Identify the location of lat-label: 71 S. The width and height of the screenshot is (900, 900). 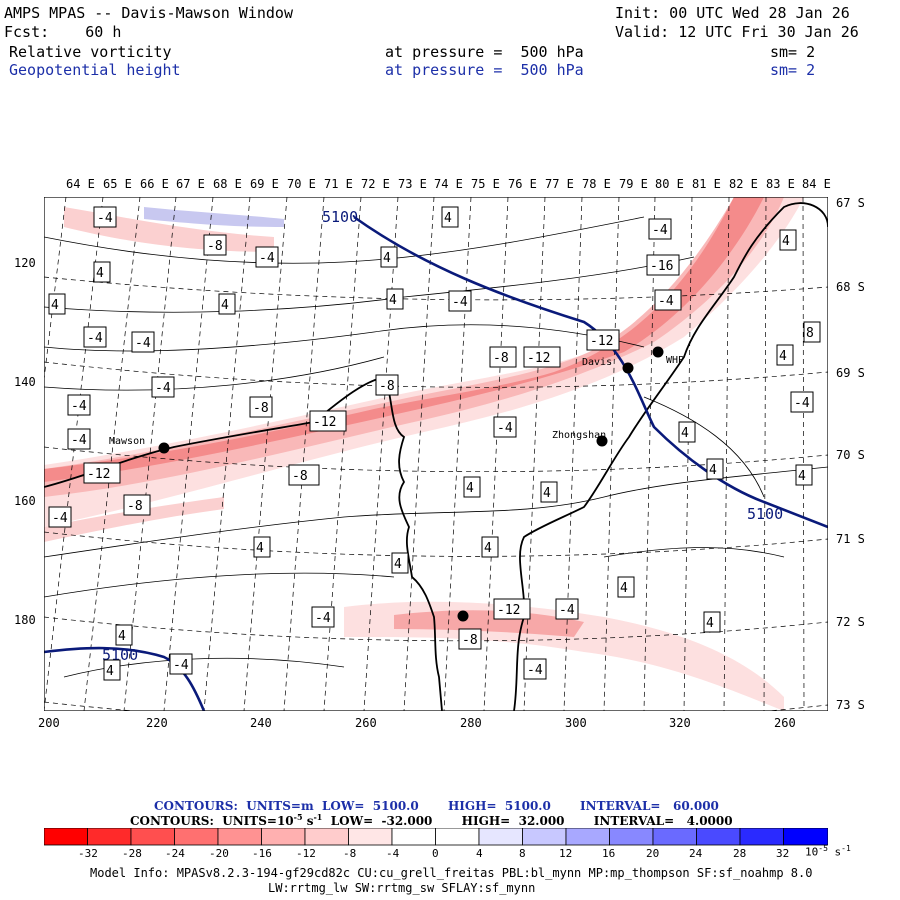
(850, 539).